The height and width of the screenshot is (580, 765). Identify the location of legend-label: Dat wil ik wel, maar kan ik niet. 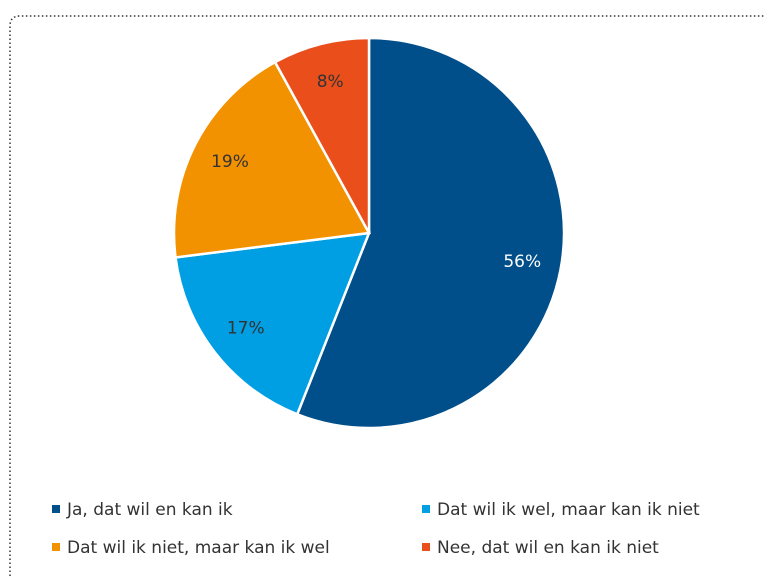
(568, 510).